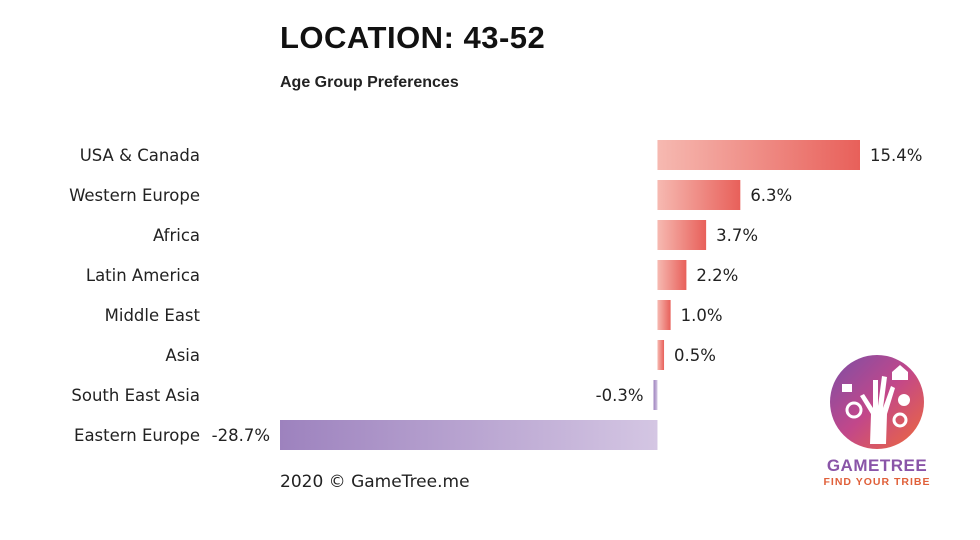  Describe the element at coordinates (241, 435) in the screenshot. I see `value-label: -28.7%` at that location.